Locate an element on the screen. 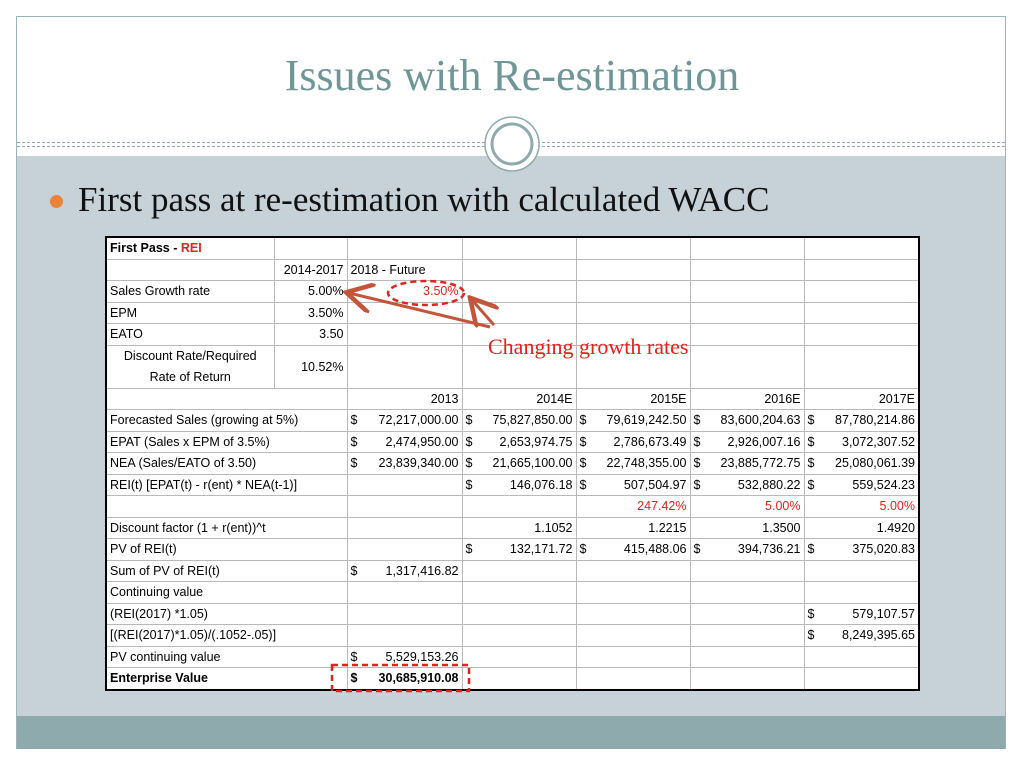 The height and width of the screenshot is (768, 1024). table-row: 2013 2014E 2015E 2016E 2017E is located at coordinates (512, 398).